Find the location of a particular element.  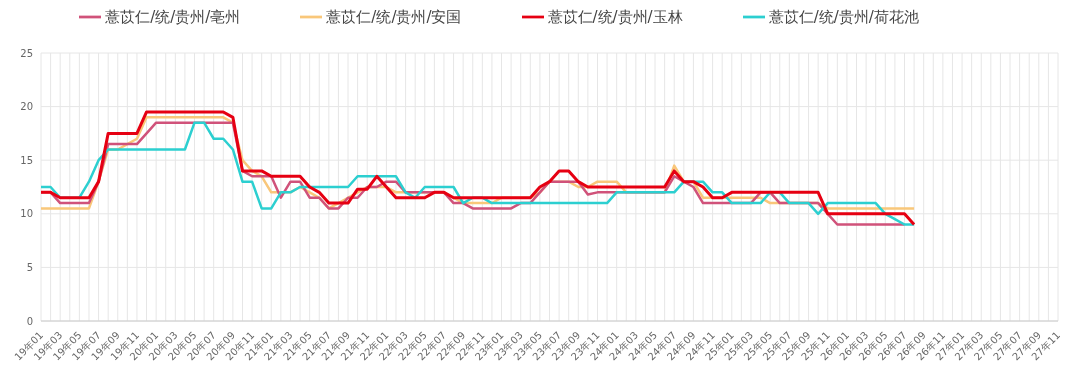

y-tick-label: 0 is located at coordinates (29, 321).